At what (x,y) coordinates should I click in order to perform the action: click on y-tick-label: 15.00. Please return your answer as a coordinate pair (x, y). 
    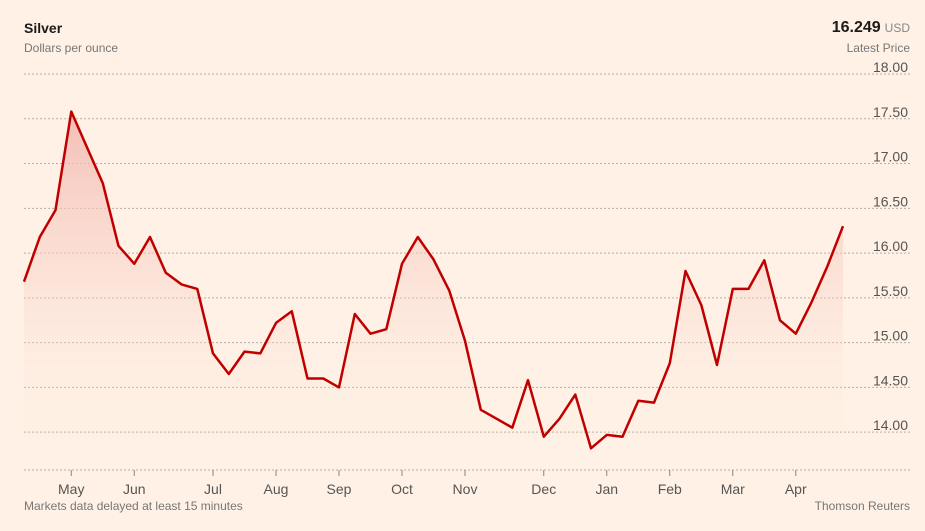
    Looking at the image, I should click on (890, 336).